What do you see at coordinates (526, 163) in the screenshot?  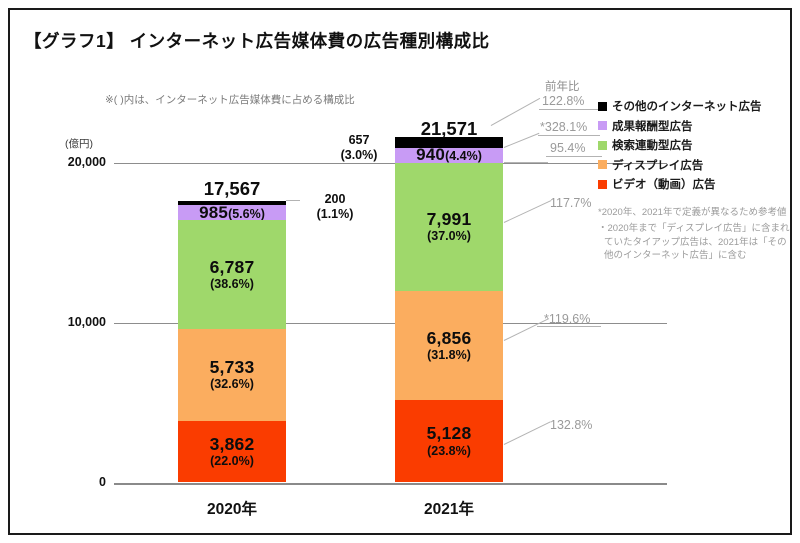 I see `leader-line-perf` at bounding box center [526, 163].